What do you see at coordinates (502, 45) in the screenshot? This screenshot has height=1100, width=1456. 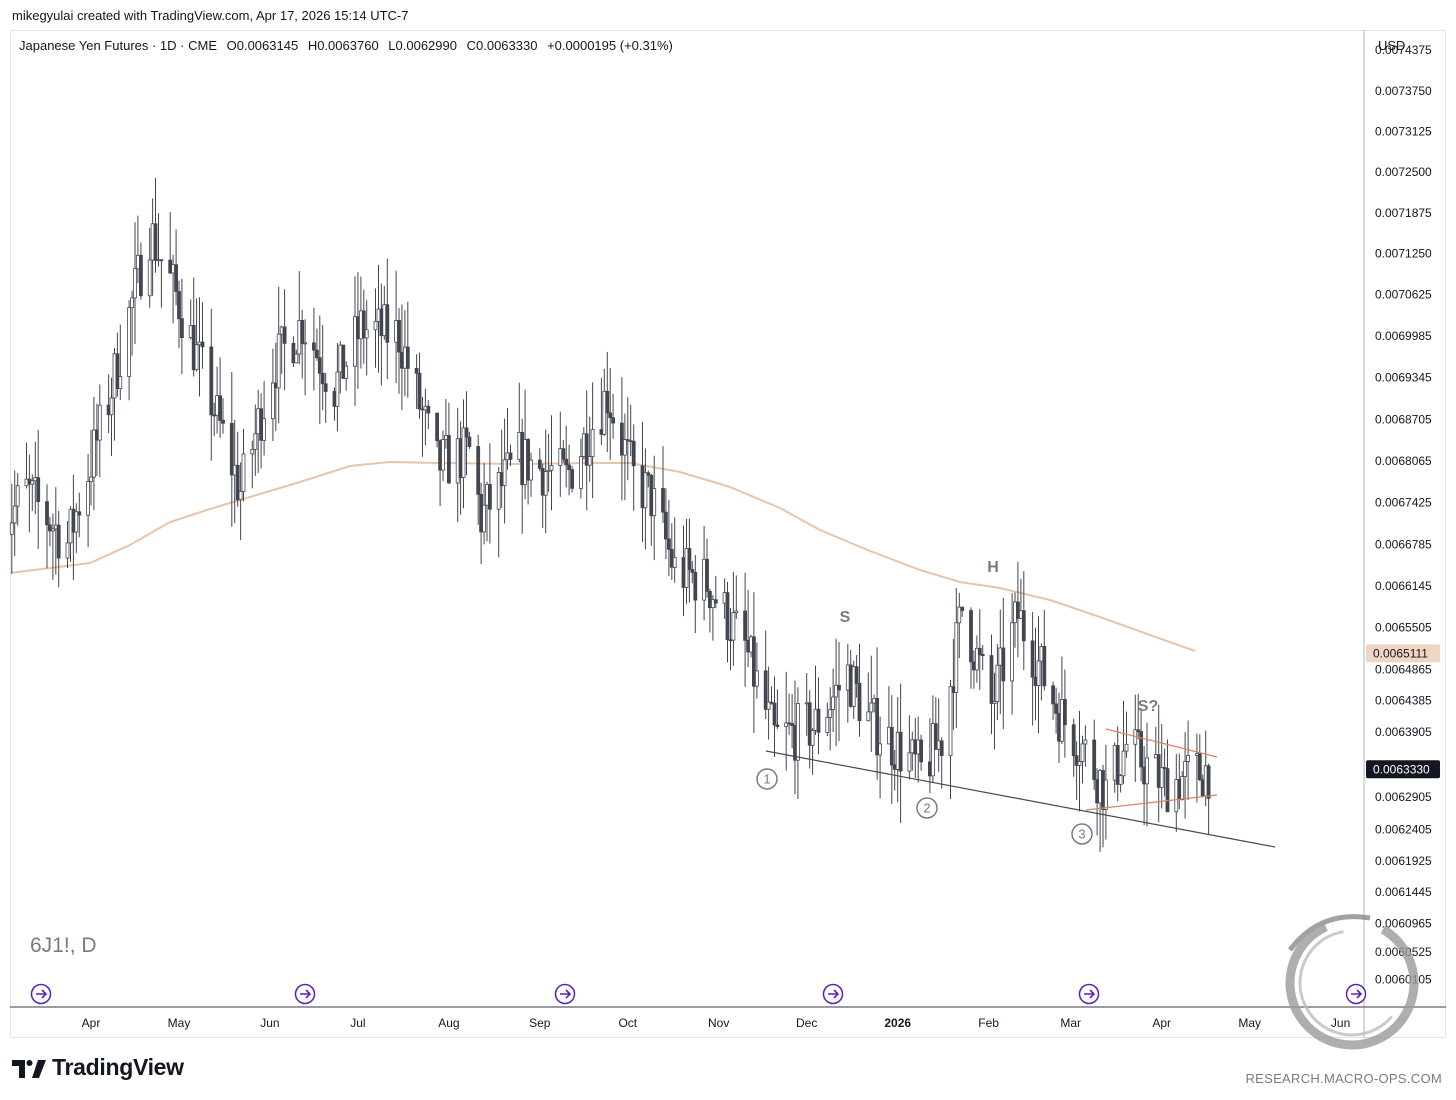 I see `close-value: C0.0063330` at bounding box center [502, 45].